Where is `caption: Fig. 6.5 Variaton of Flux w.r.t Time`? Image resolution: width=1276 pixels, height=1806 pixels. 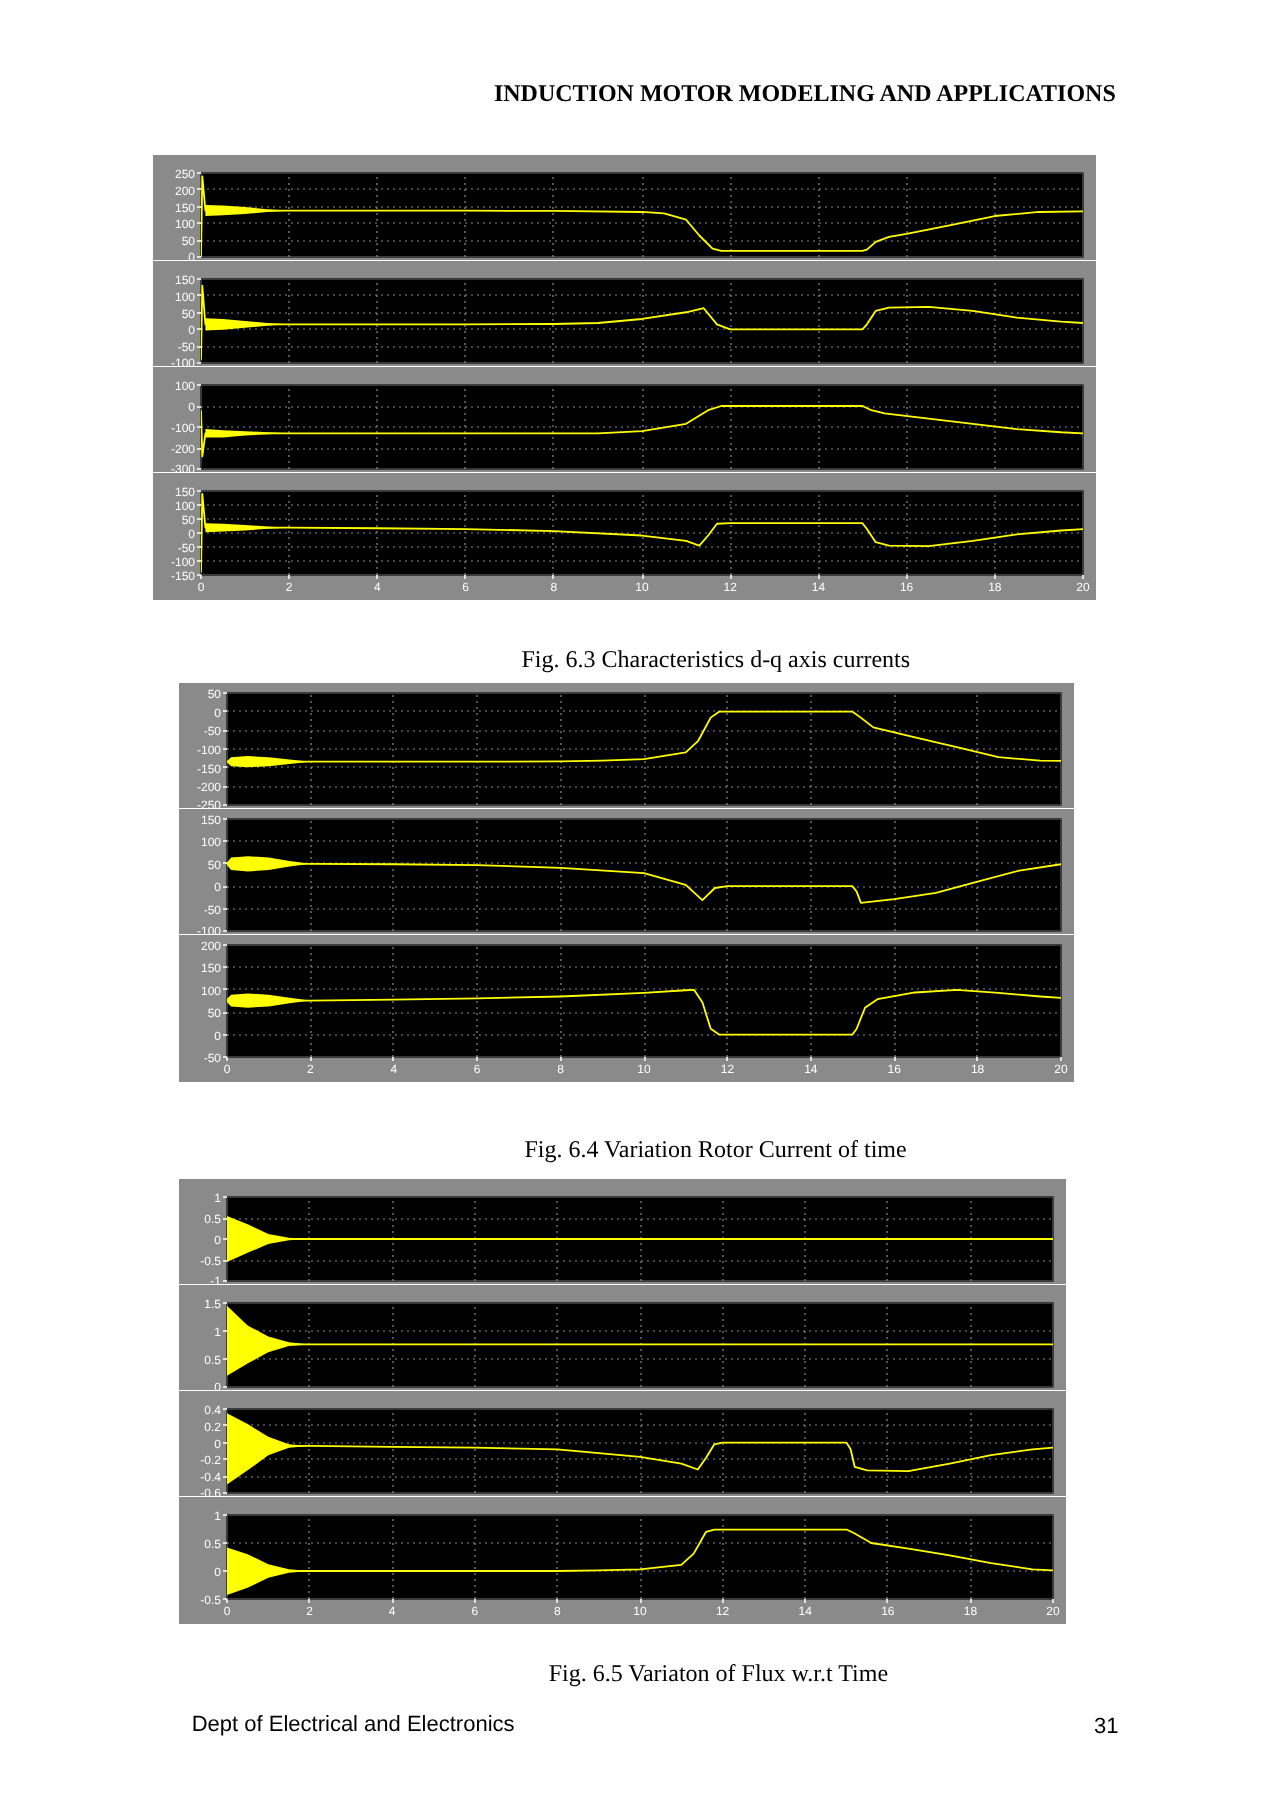 caption: Fig. 6.5 Variaton of Flux w.r.t Time is located at coordinates (718, 1673).